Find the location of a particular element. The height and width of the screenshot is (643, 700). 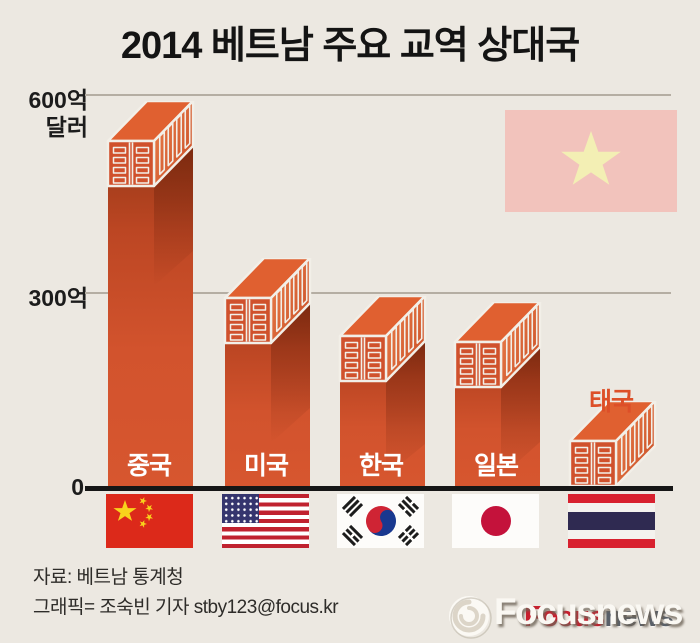

y-axis-label-600: 600억 is located at coordinates (58, 100).